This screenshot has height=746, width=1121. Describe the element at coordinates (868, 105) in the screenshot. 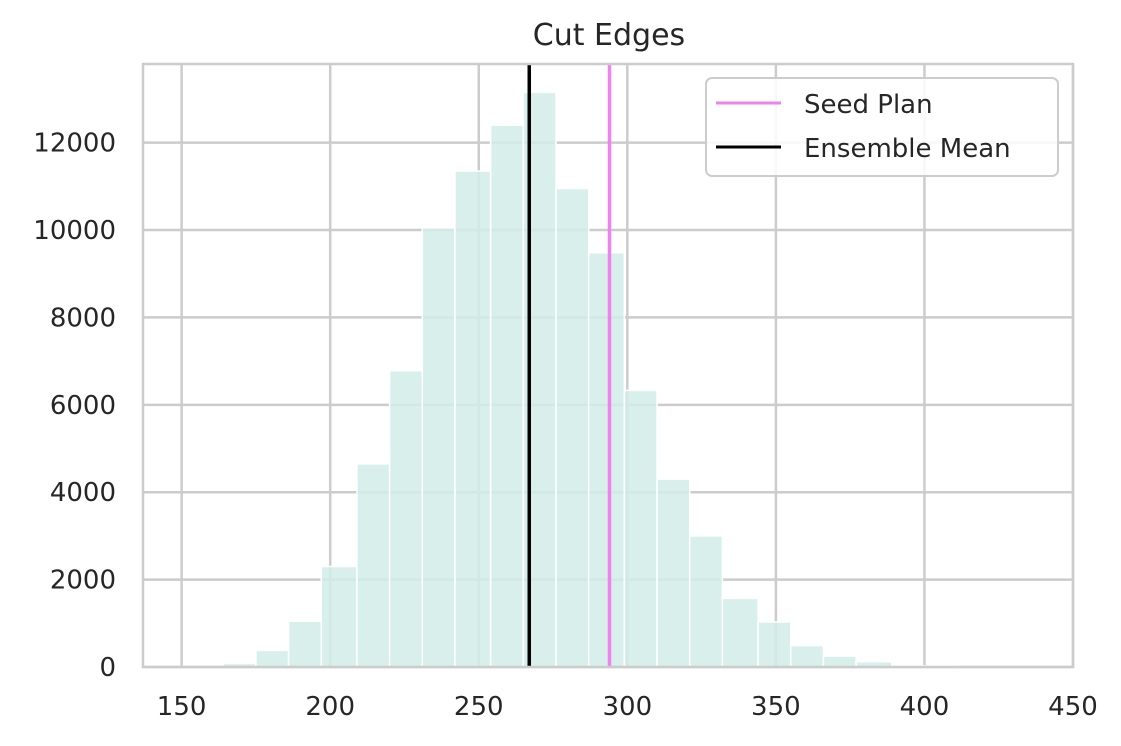

I see `legend-seed-plan-label: Seed Plan` at that location.